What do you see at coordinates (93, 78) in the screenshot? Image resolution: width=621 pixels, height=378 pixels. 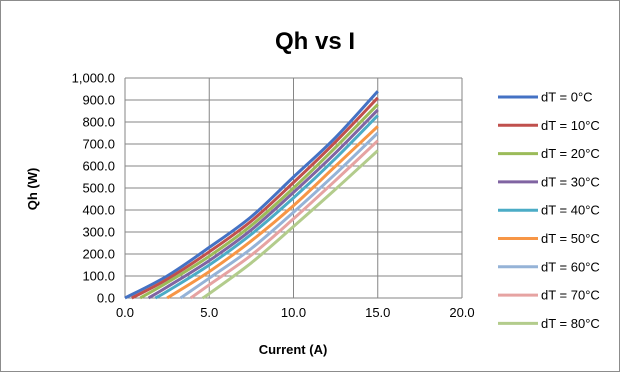 I see `y-tick-label: 1,000.0` at bounding box center [93, 78].